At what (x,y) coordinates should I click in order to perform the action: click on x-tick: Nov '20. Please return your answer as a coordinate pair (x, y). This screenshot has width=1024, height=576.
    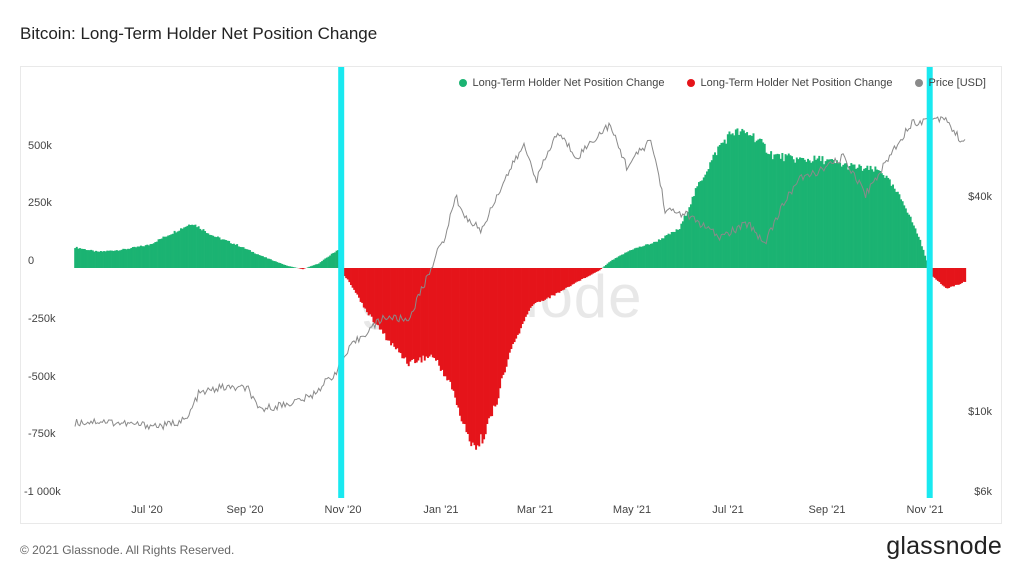
    Looking at the image, I should click on (343, 510).